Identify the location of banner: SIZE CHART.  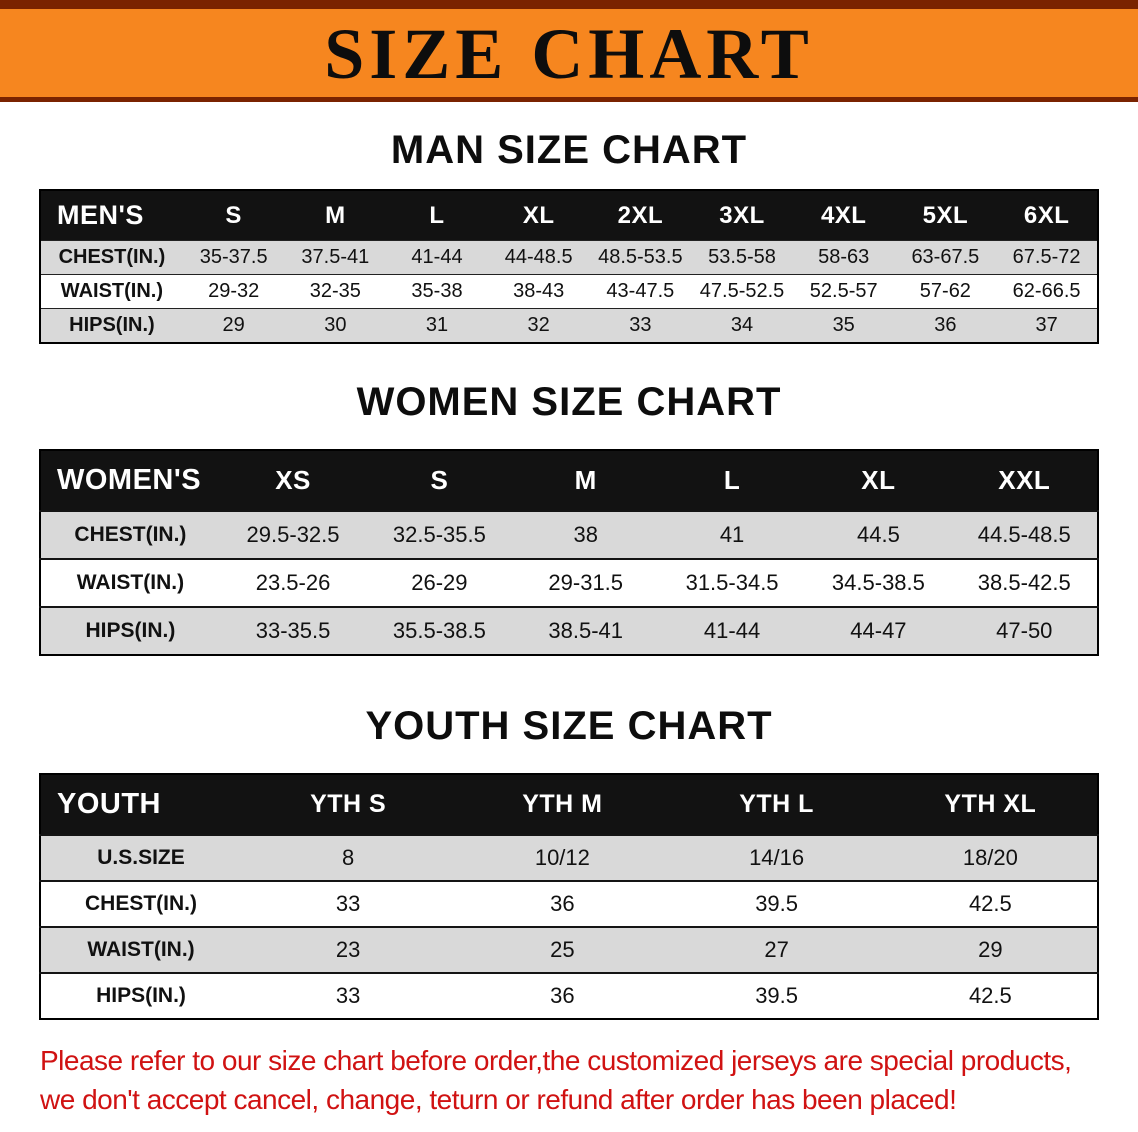
(569, 51).